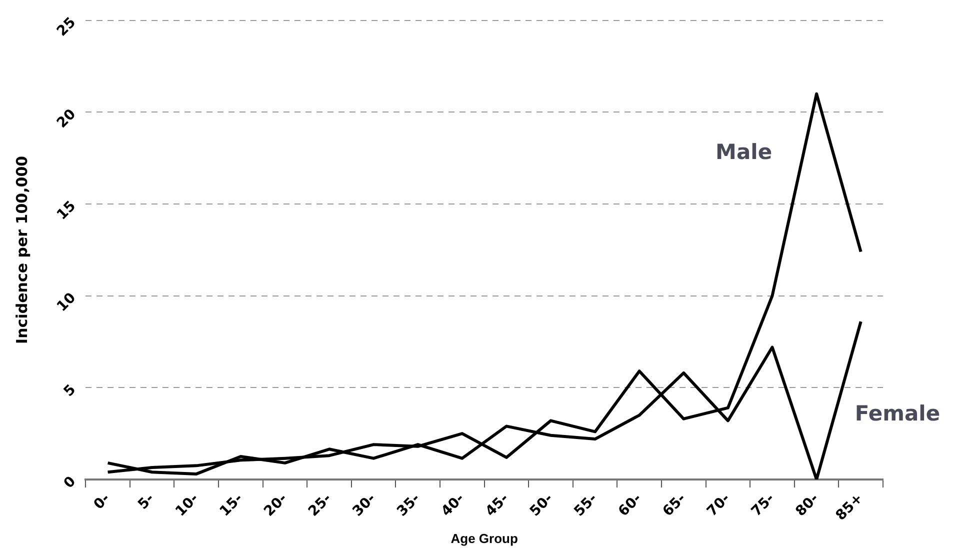 The image size is (973, 556). What do you see at coordinates (67, 27) in the screenshot?
I see `y-tick-label: 25` at bounding box center [67, 27].